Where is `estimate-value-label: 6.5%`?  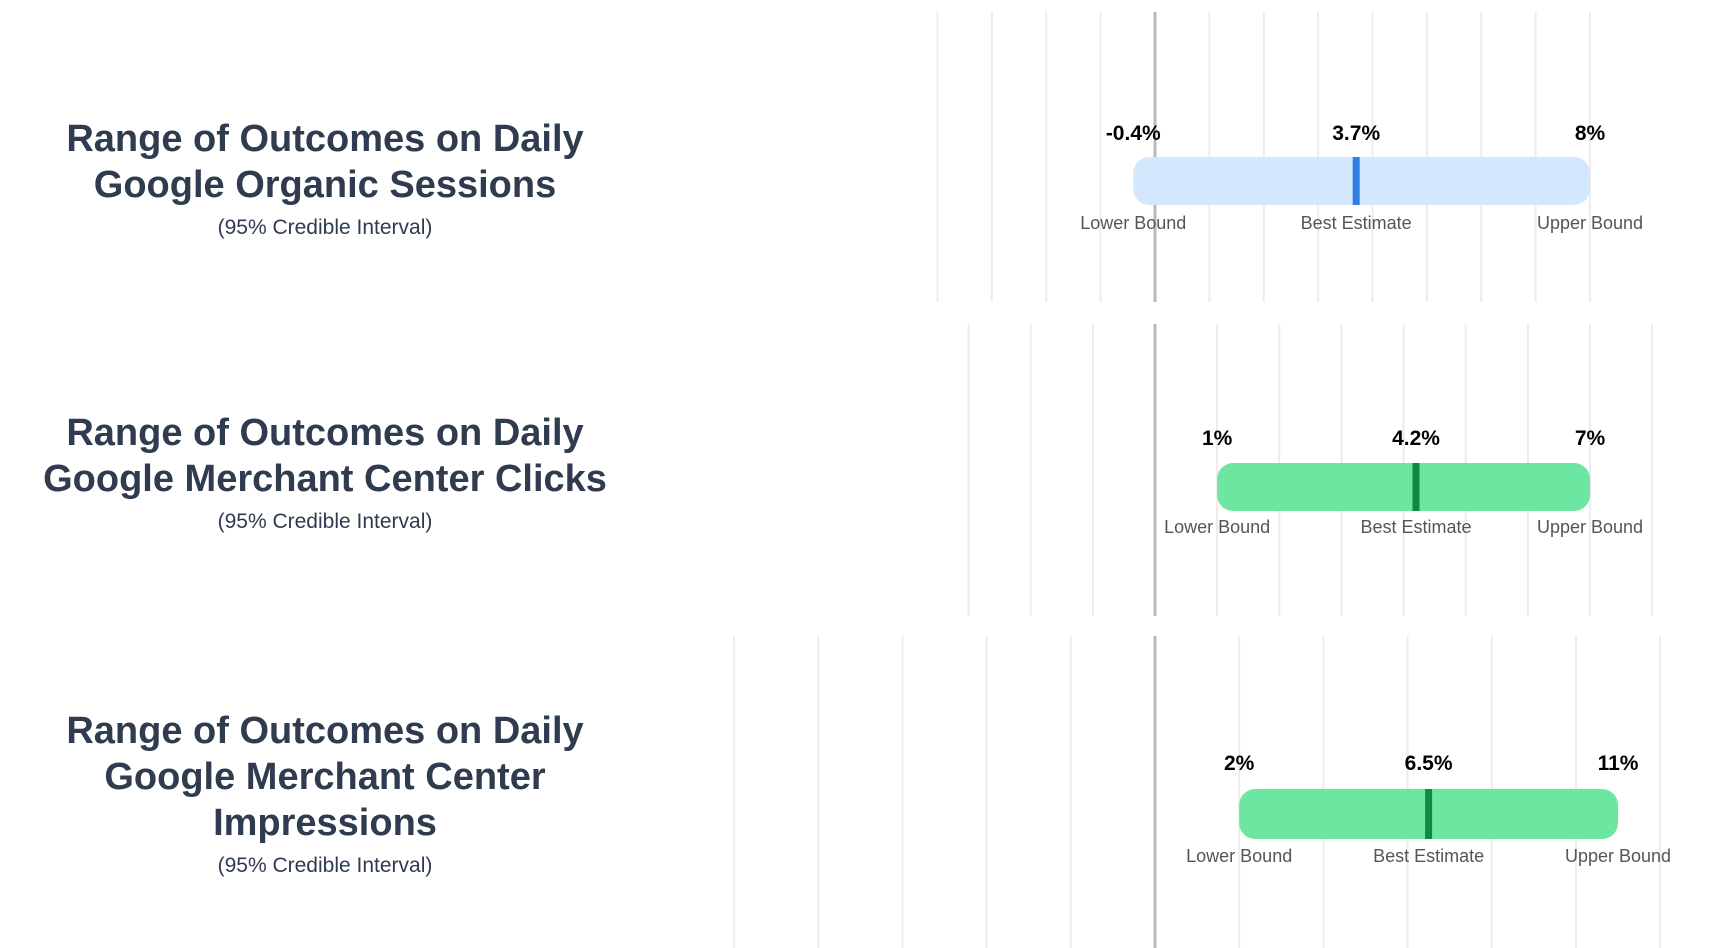 estimate-value-label: 6.5% is located at coordinates (1429, 763).